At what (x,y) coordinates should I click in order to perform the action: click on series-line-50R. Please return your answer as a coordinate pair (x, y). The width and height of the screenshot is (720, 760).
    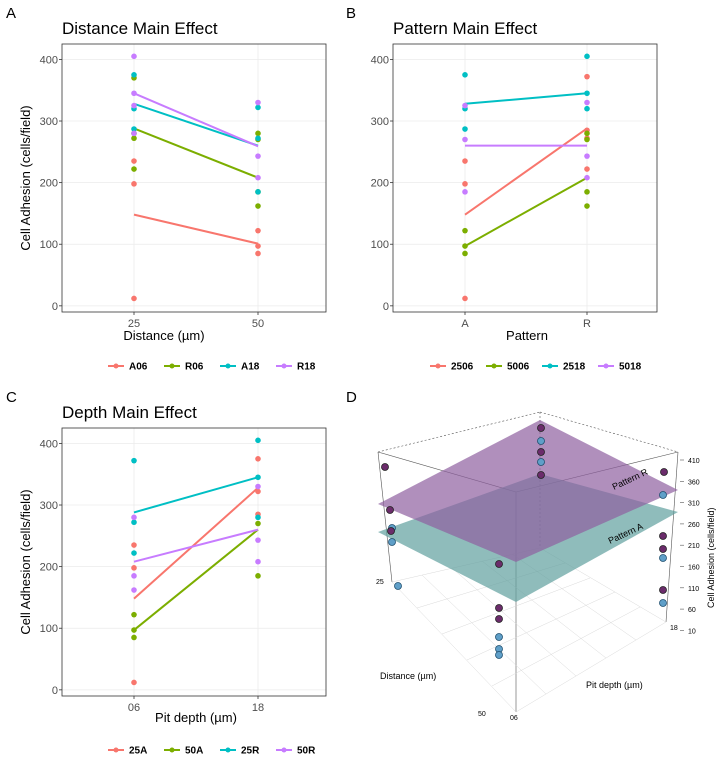
    Looking at the image, I should click on (196, 545).